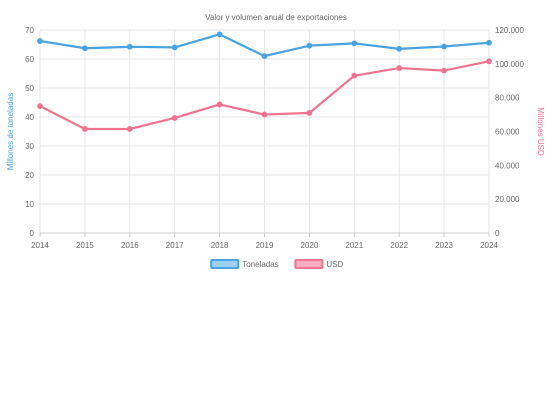  What do you see at coordinates (29, 117) in the screenshot?
I see `y-left-tick-label: 40` at bounding box center [29, 117].